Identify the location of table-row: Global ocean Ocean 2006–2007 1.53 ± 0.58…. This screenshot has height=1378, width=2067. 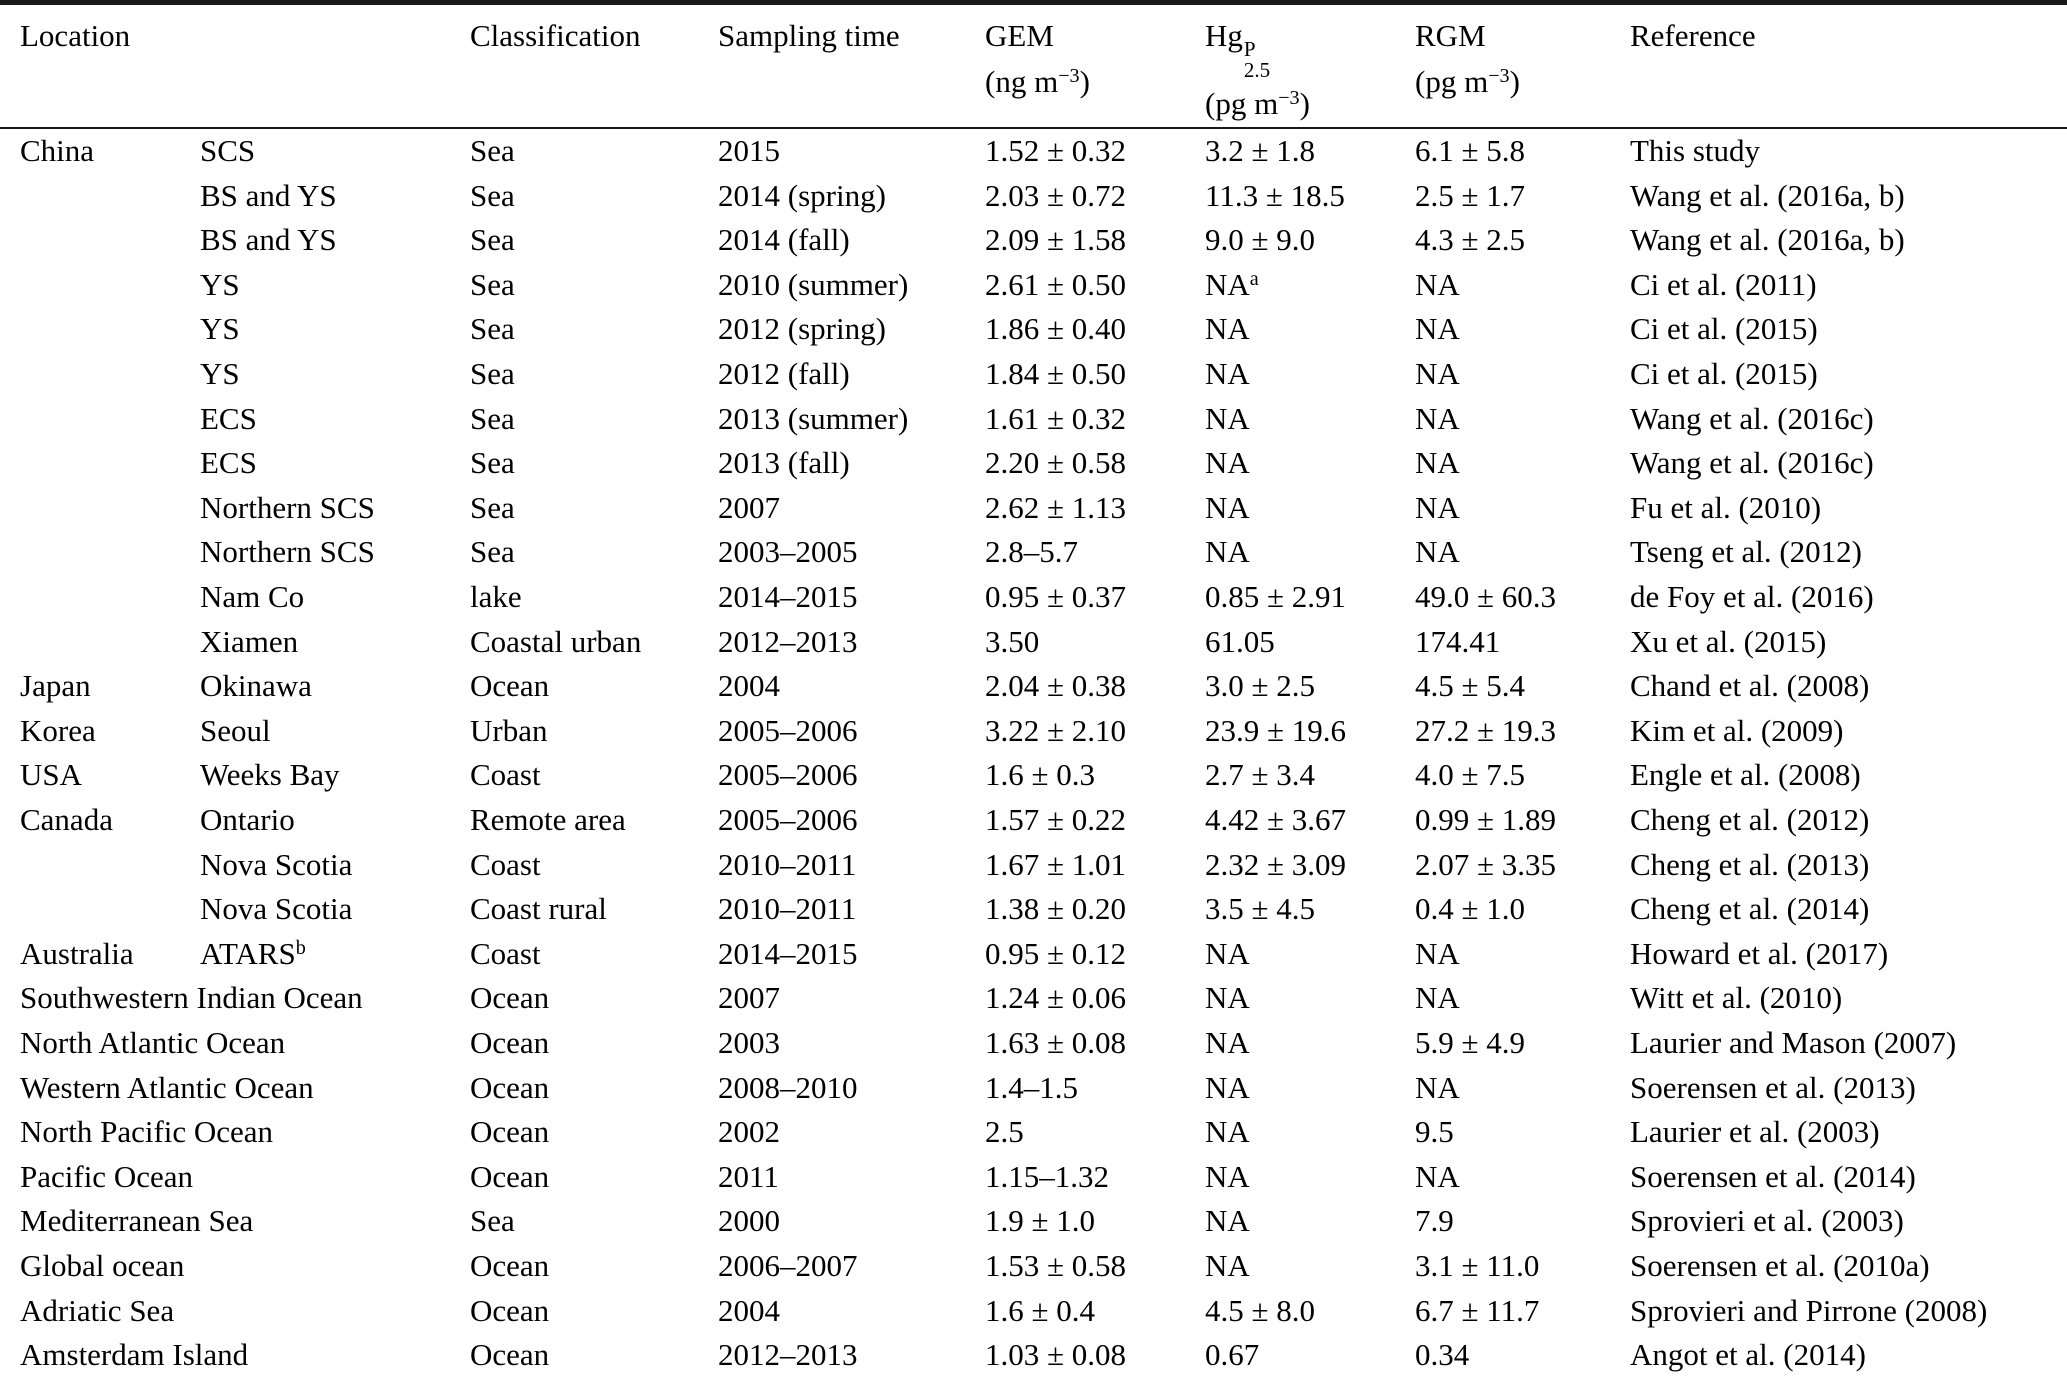
(1033, 1266).